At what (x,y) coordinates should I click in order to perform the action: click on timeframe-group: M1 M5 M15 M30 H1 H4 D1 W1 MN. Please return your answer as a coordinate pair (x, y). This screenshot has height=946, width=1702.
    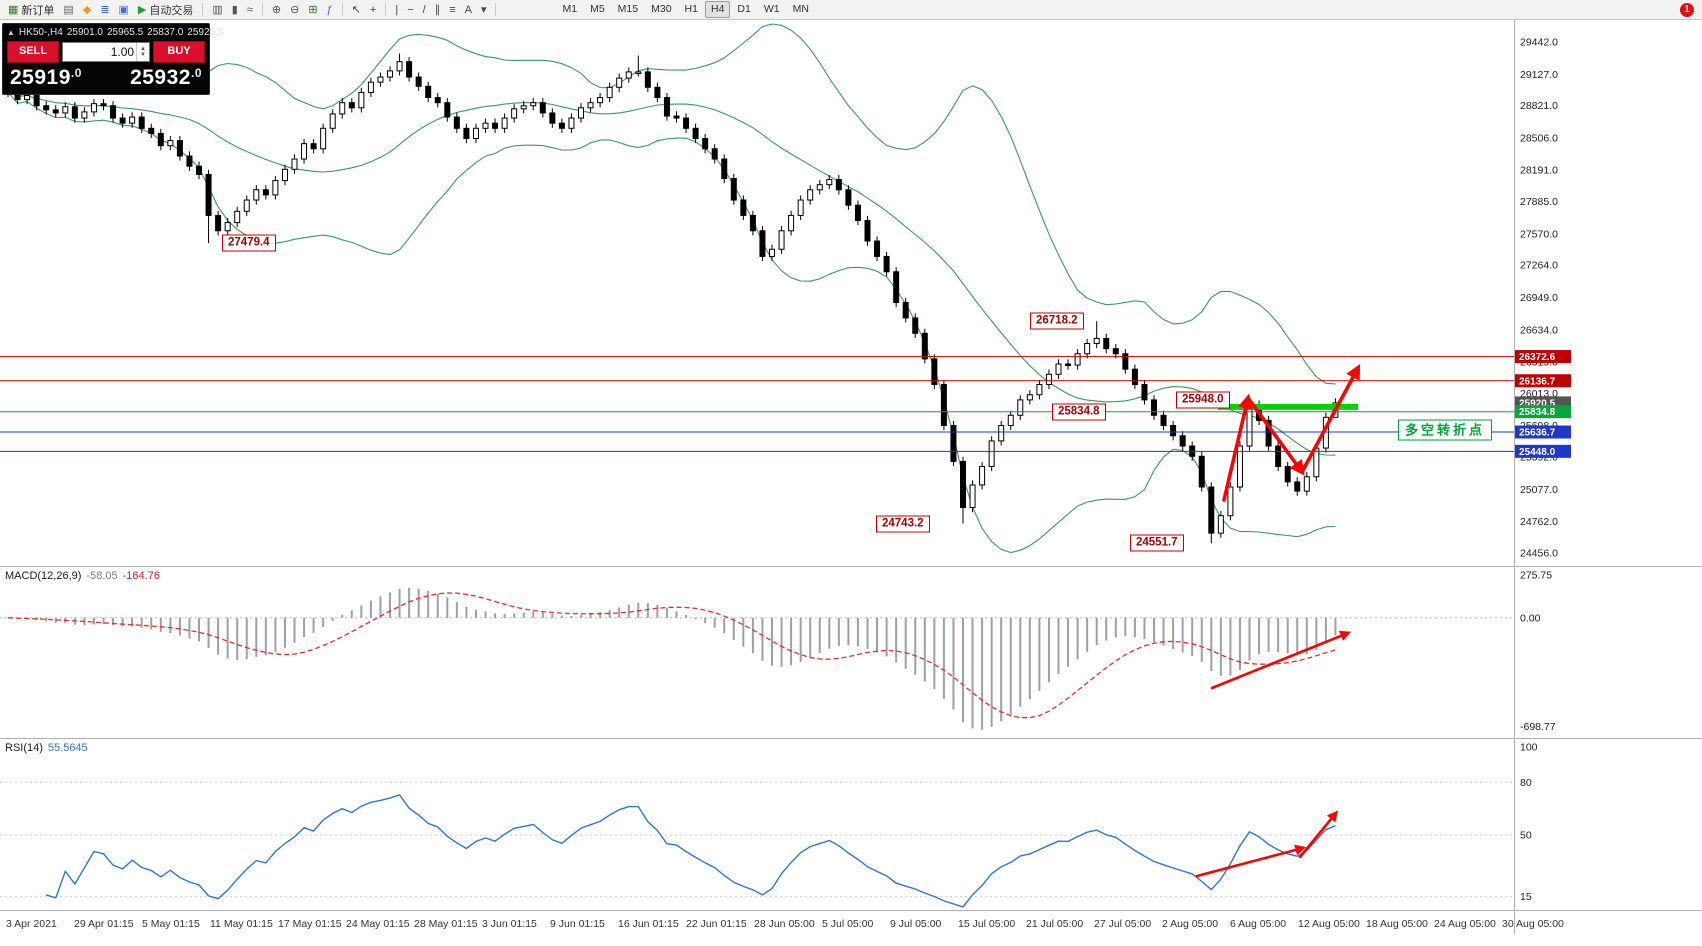
    Looking at the image, I should click on (685, 9).